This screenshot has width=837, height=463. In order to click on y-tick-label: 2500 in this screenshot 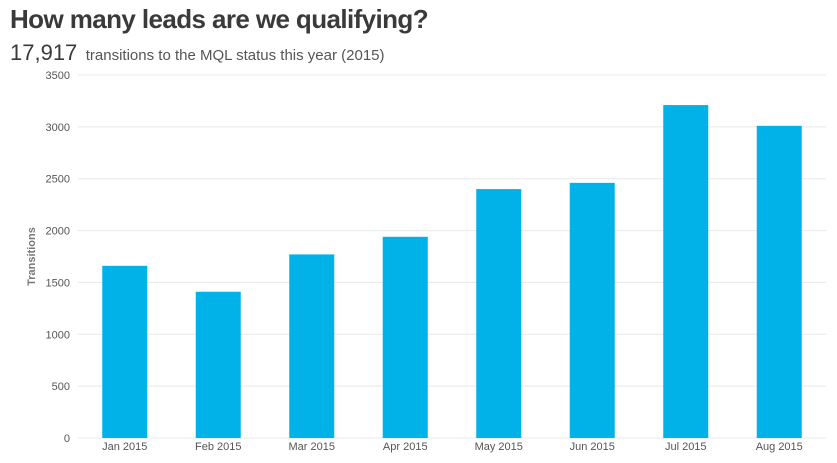, I will do `click(58, 180)`.